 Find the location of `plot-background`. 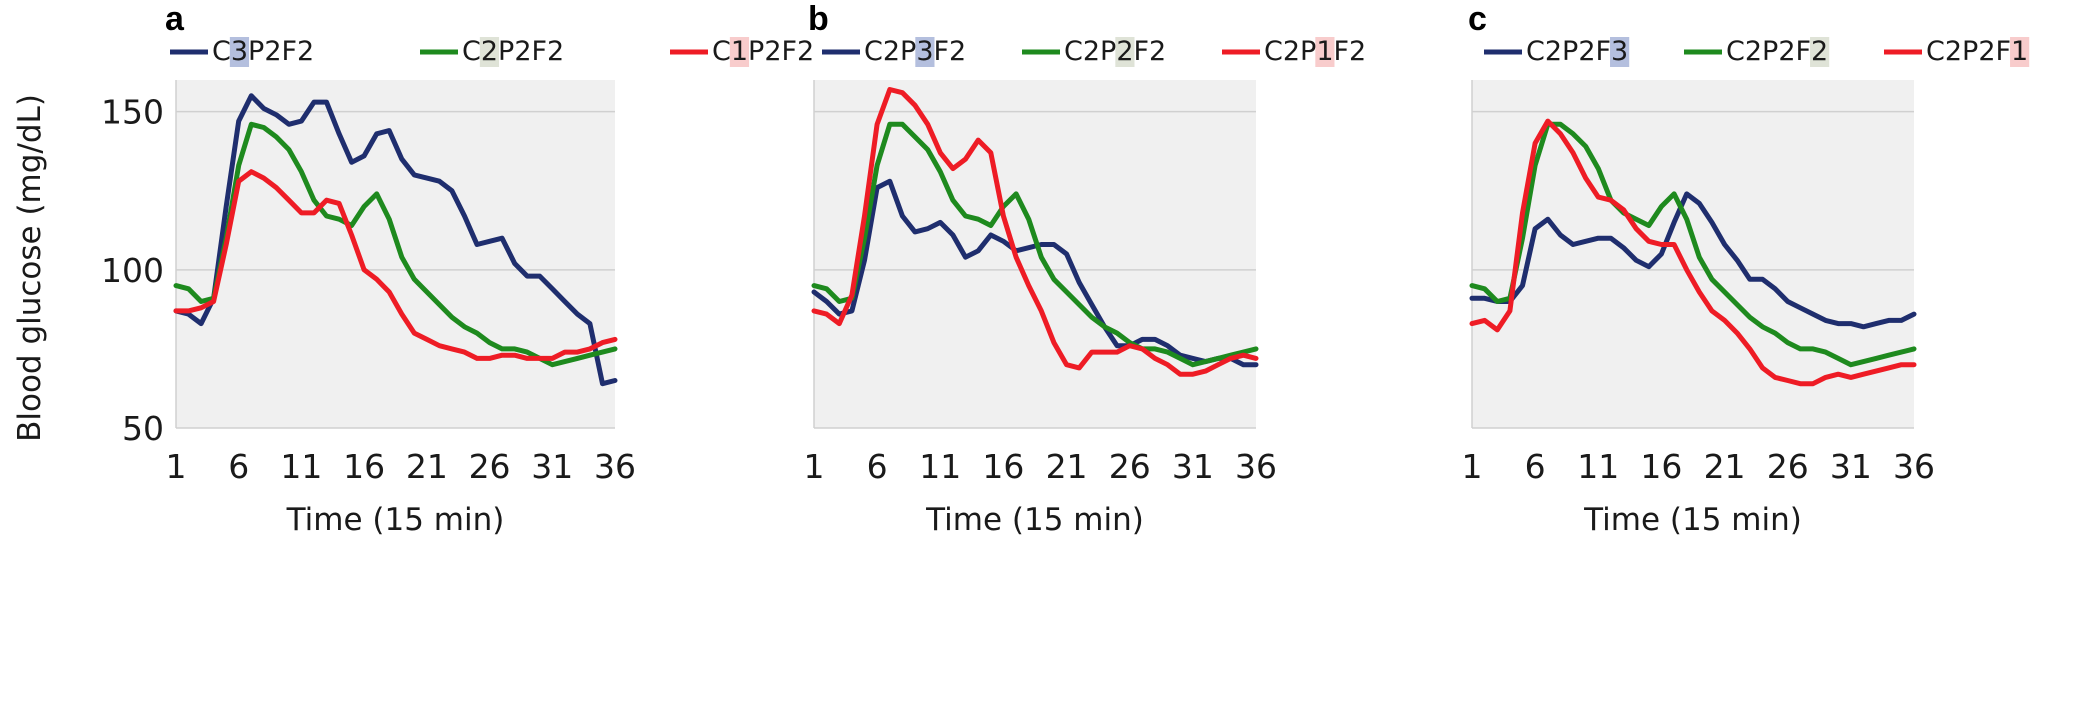

plot-background is located at coordinates (395, 254).